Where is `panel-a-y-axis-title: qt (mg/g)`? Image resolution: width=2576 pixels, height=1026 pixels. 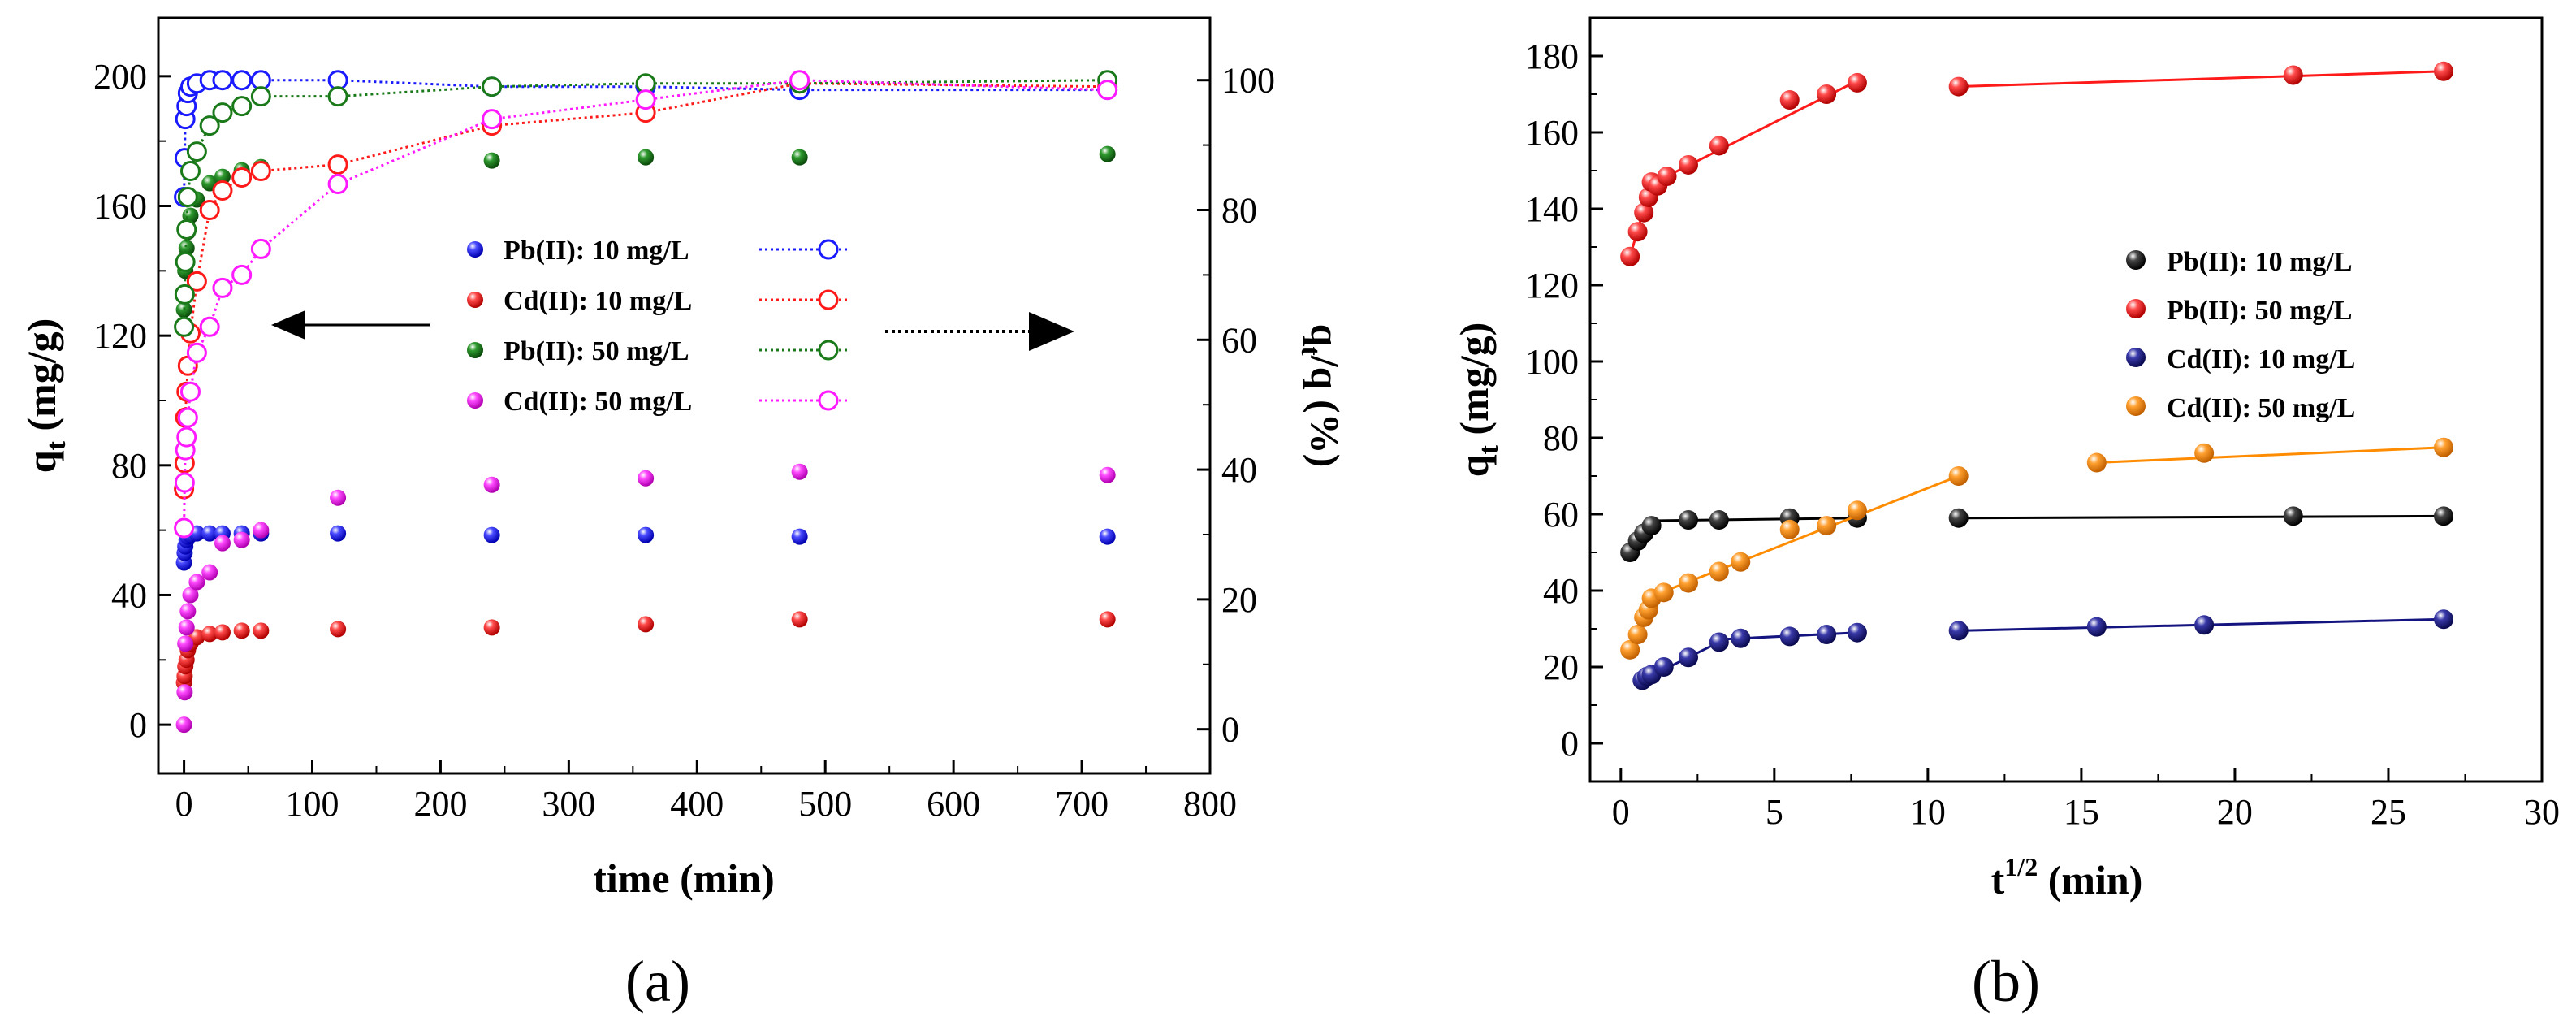 panel-a-y-axis-title: qt (mg/g) is located at coordinates (45, 395).